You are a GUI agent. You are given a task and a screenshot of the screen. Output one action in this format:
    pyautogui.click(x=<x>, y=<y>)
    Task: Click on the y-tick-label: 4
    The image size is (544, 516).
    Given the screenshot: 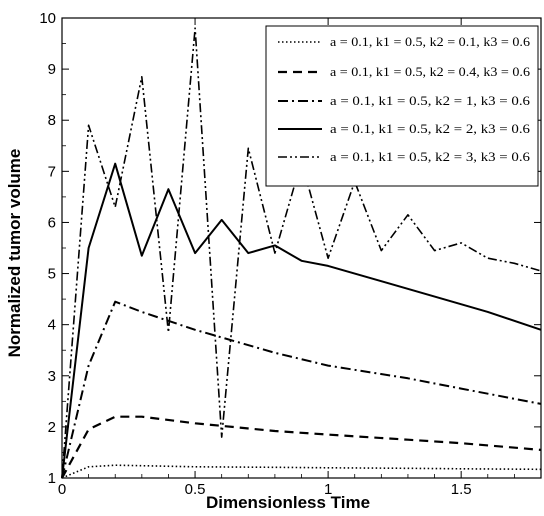 What is the action you would take?
    pyautogui.click(x=52, y=325)
    